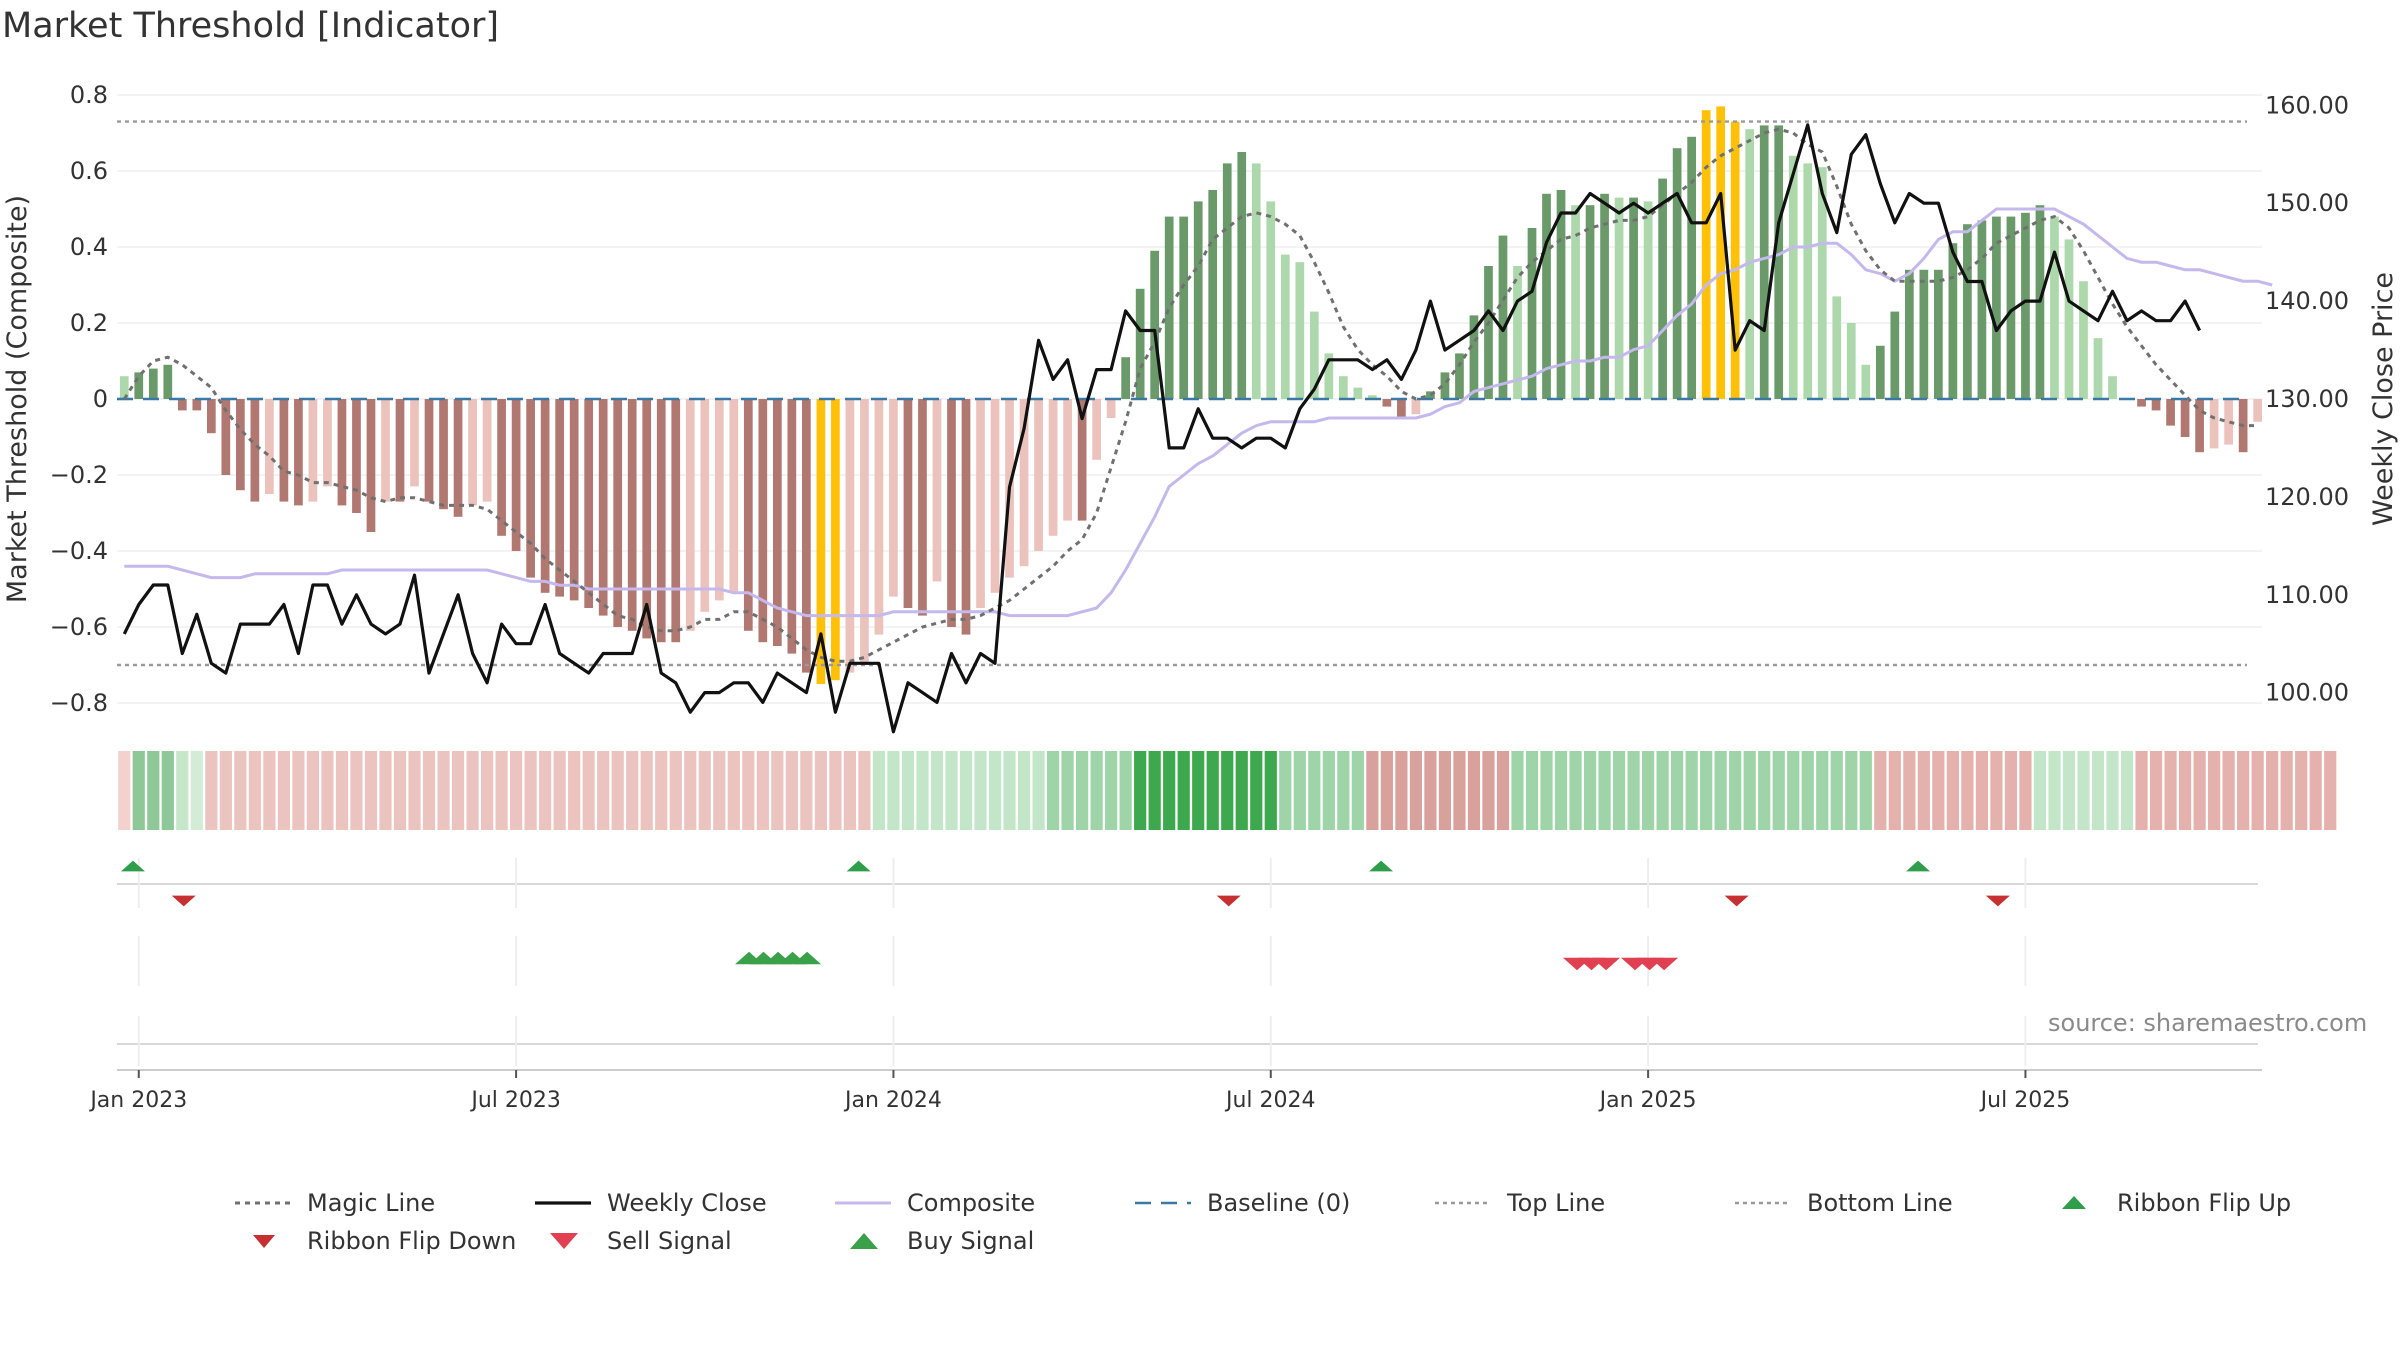 The width and height of the screenshot is (2400, 1350). What do you see at coordinates (2307, 203) in the screenshot?
I see `y2-tick-label: 150.00` at bounding box center [2307, 203].